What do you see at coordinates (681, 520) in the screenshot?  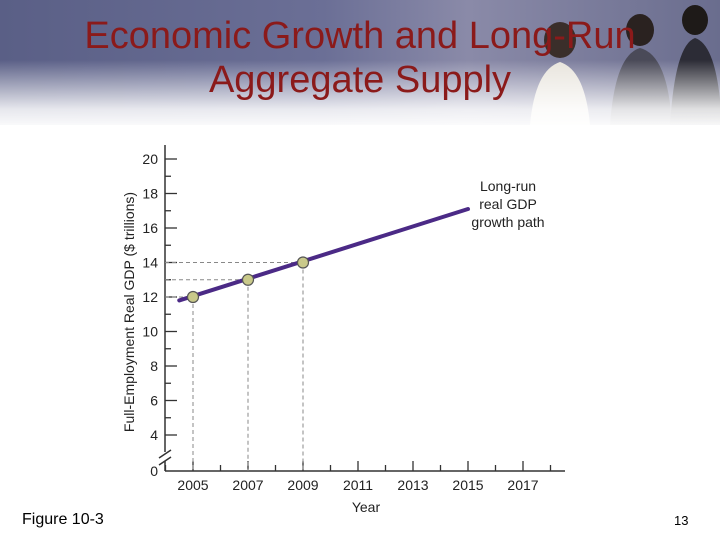 I see `page-number: 13` at bounding box center [681, 520].